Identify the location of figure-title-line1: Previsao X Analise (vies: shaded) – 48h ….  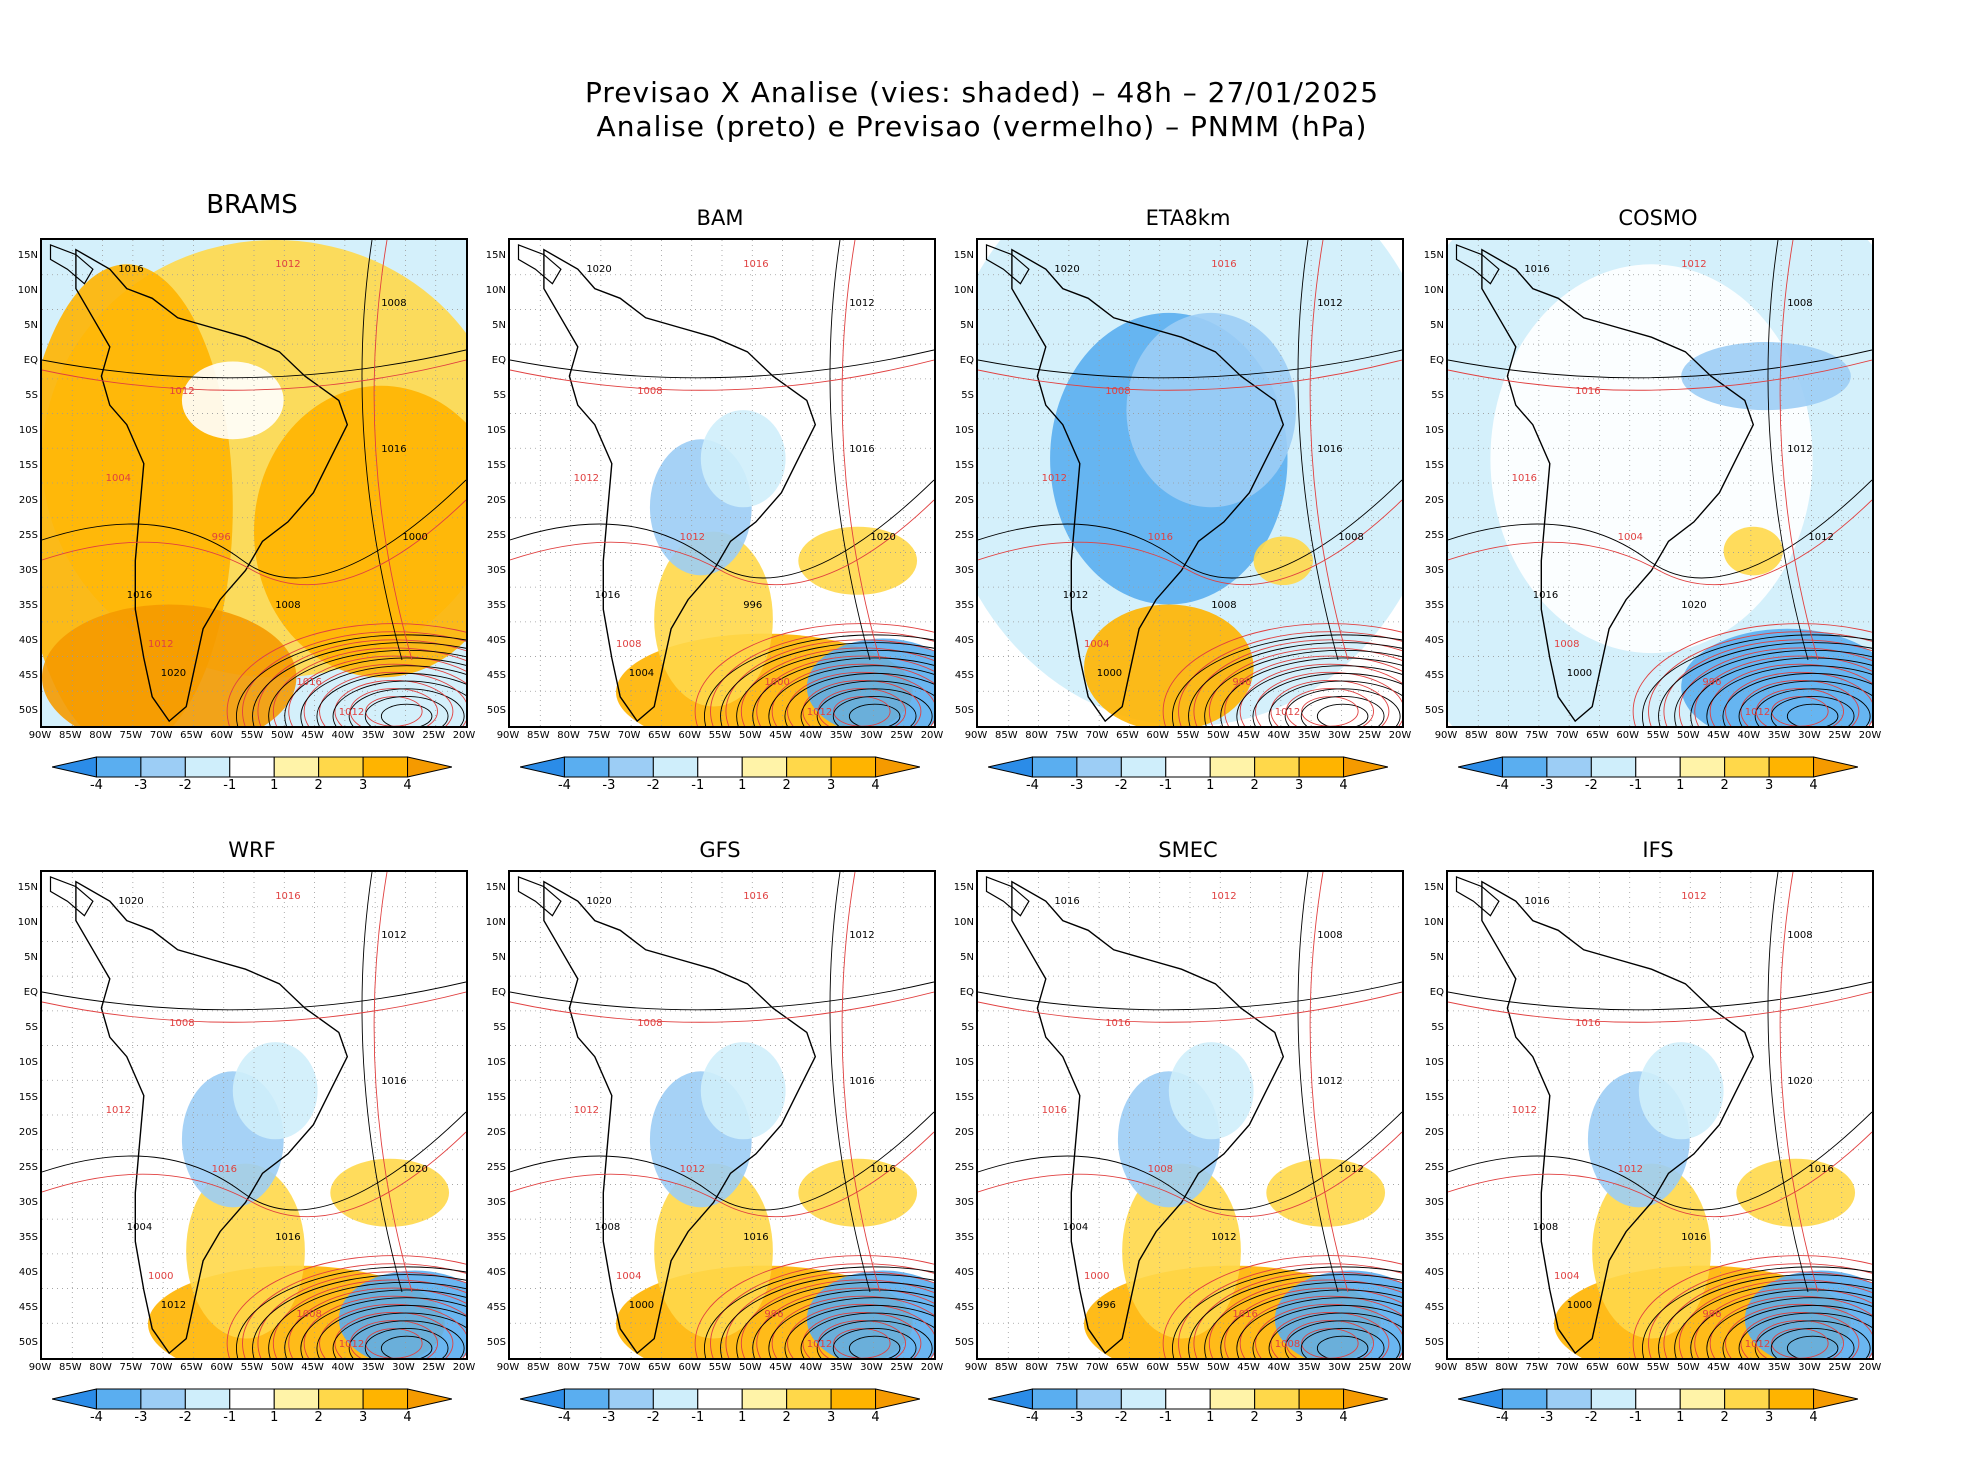
(982, 92).